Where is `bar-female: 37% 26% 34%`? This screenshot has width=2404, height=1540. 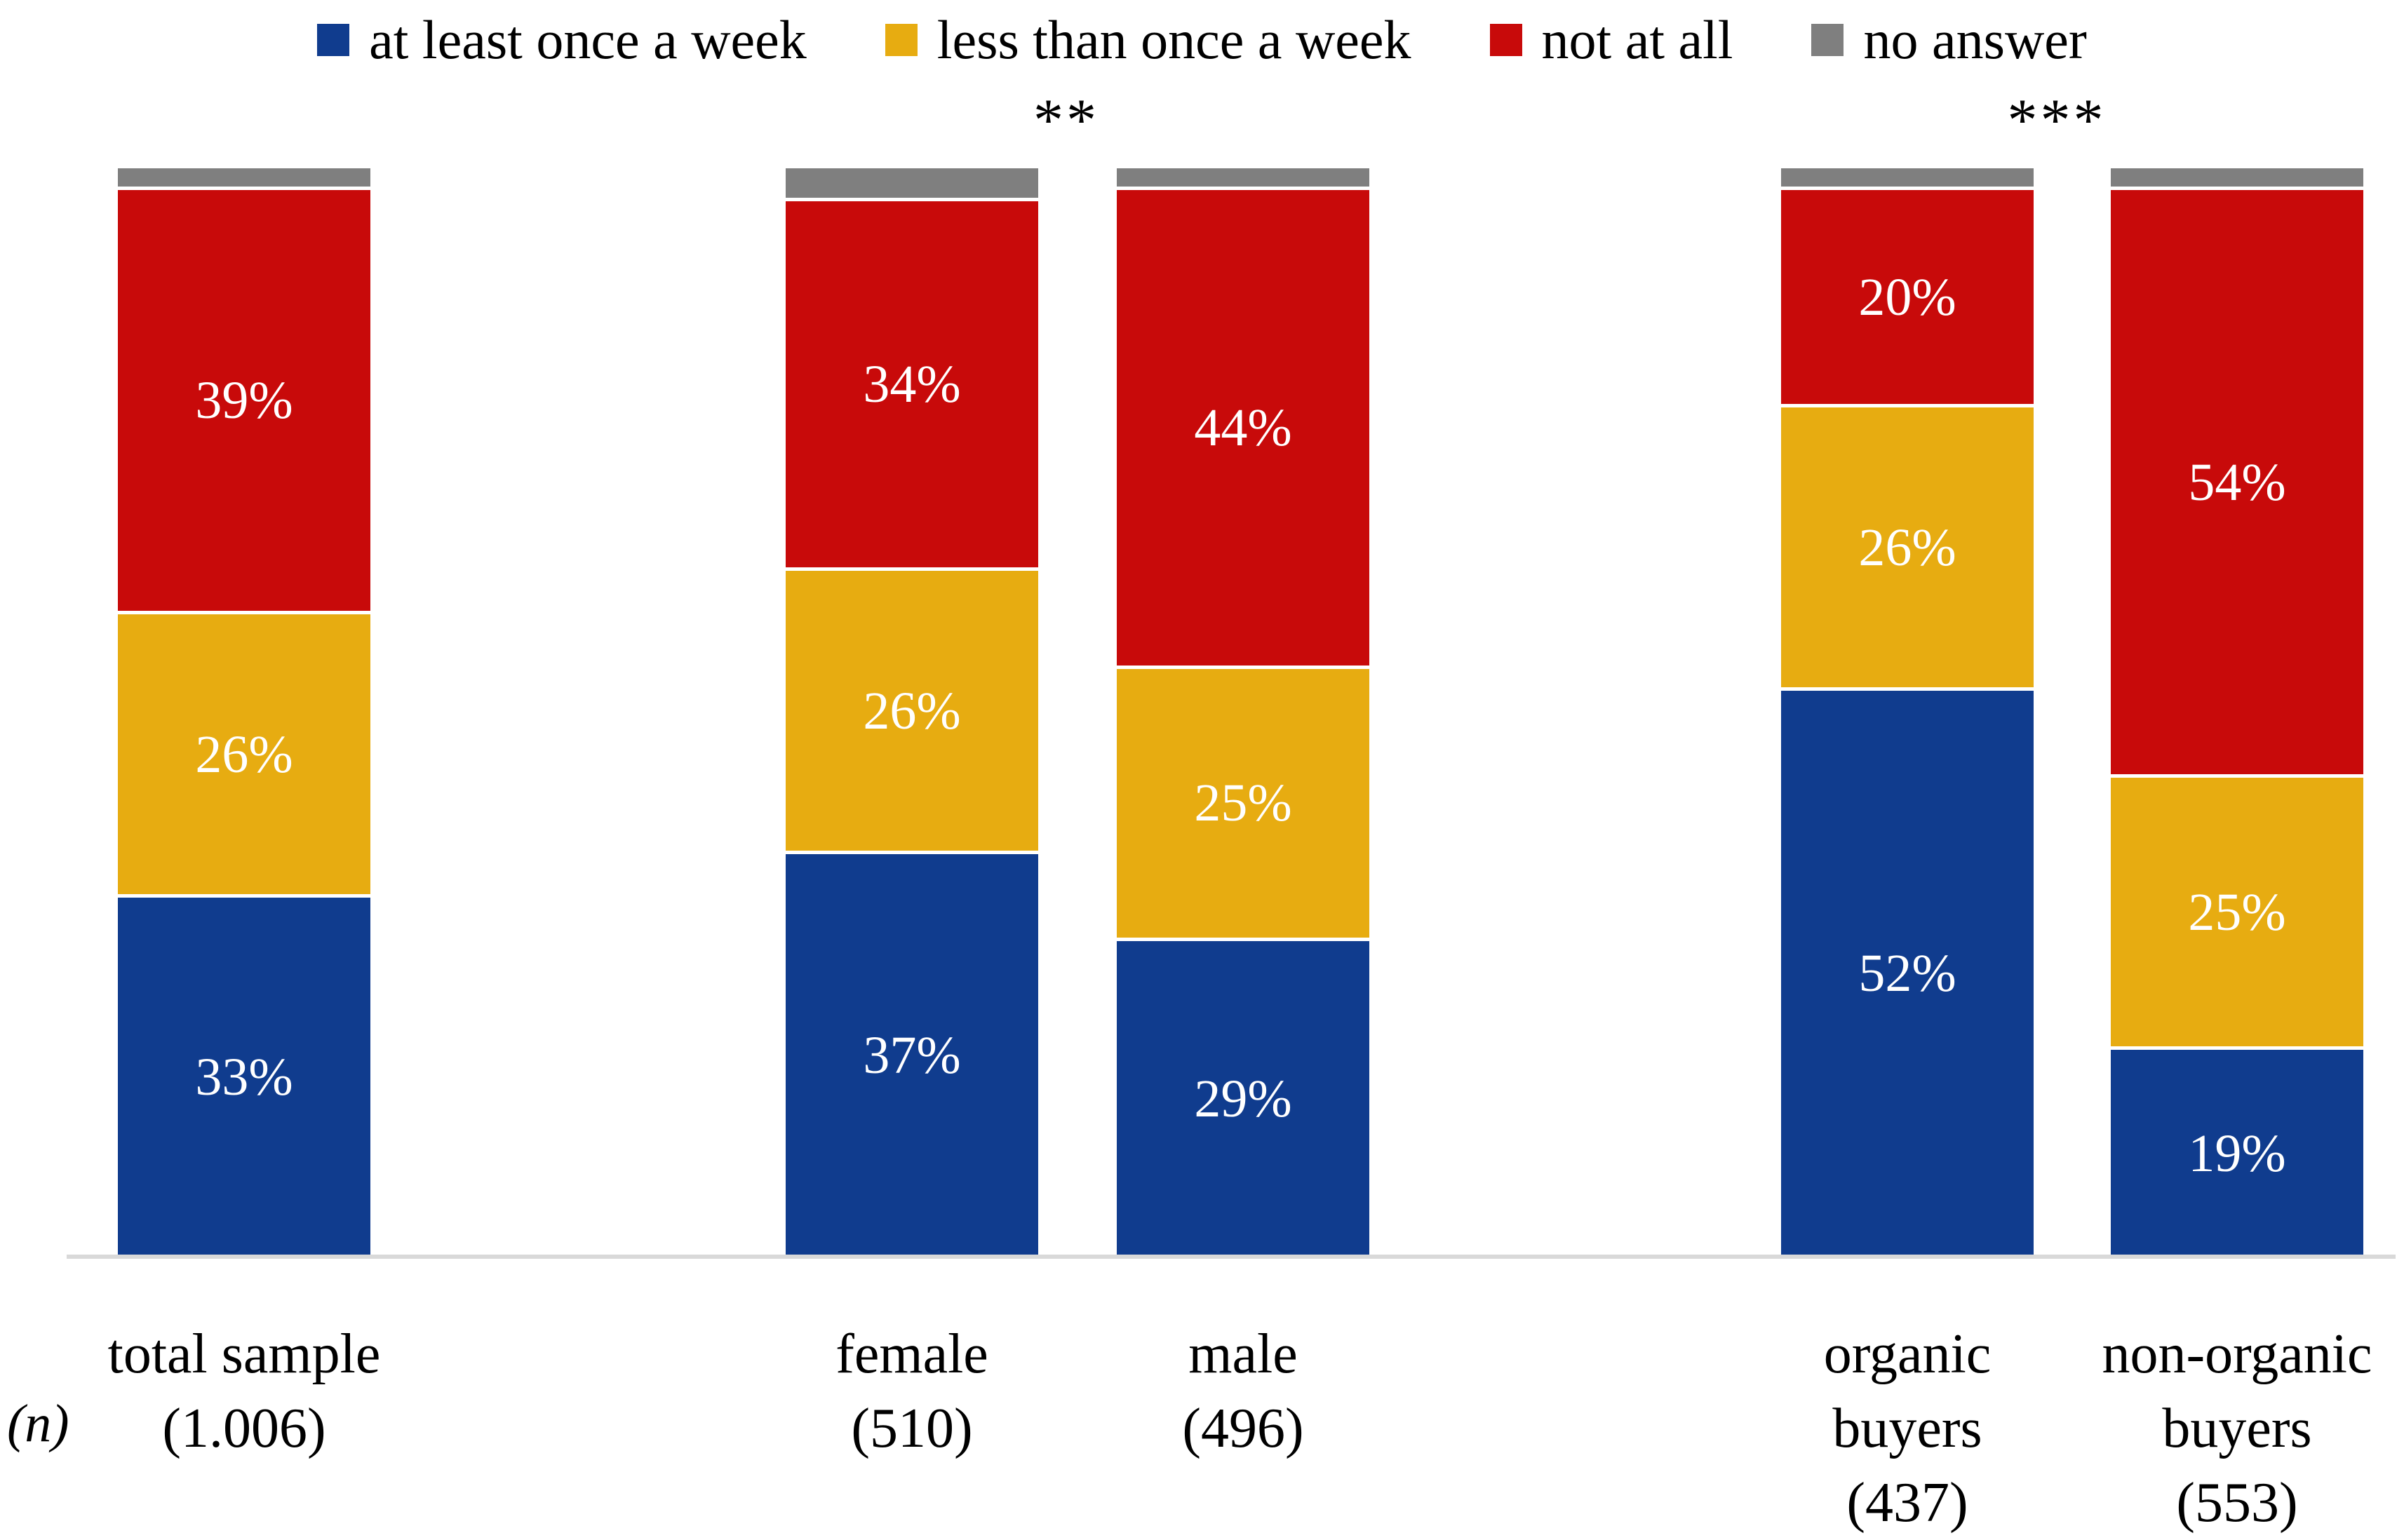 bar-female: 37% 26% 34% is located at coordinates (912, 712).